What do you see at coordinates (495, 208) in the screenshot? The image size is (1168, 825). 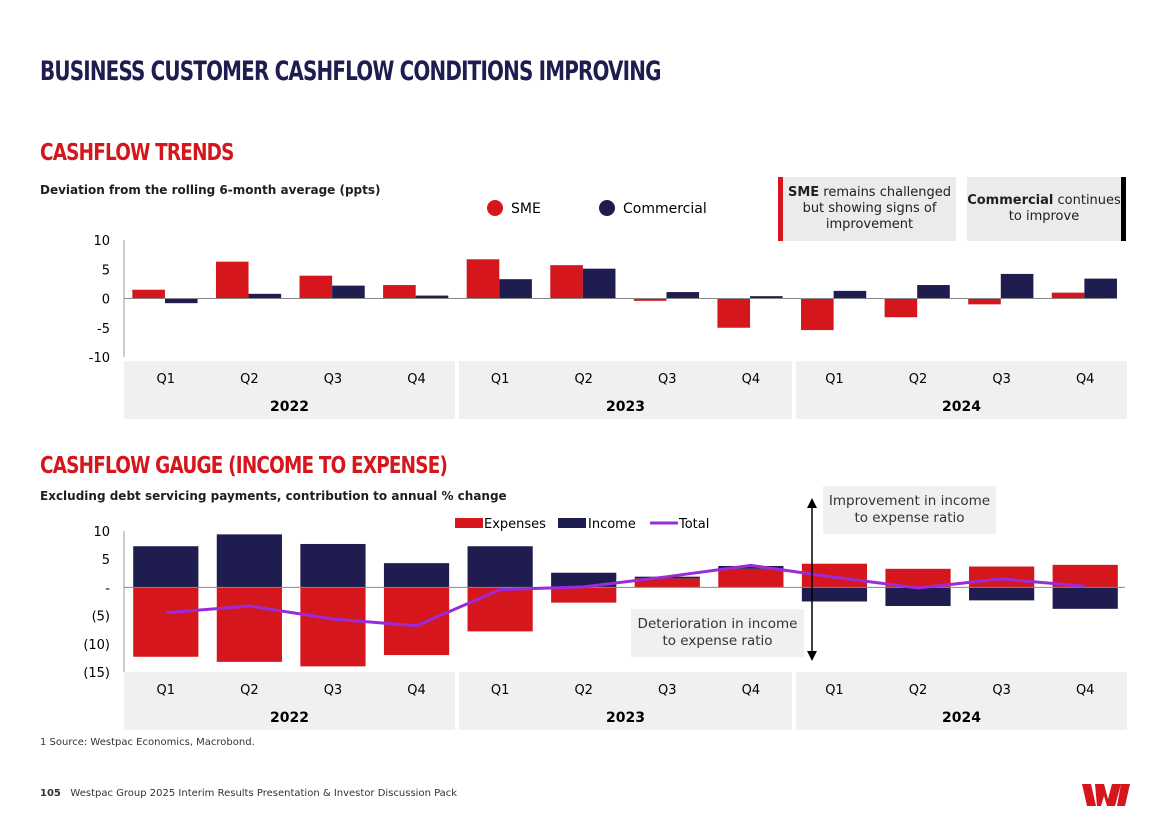 I see `legend-sme-icon` at bounding box center [495, 208].